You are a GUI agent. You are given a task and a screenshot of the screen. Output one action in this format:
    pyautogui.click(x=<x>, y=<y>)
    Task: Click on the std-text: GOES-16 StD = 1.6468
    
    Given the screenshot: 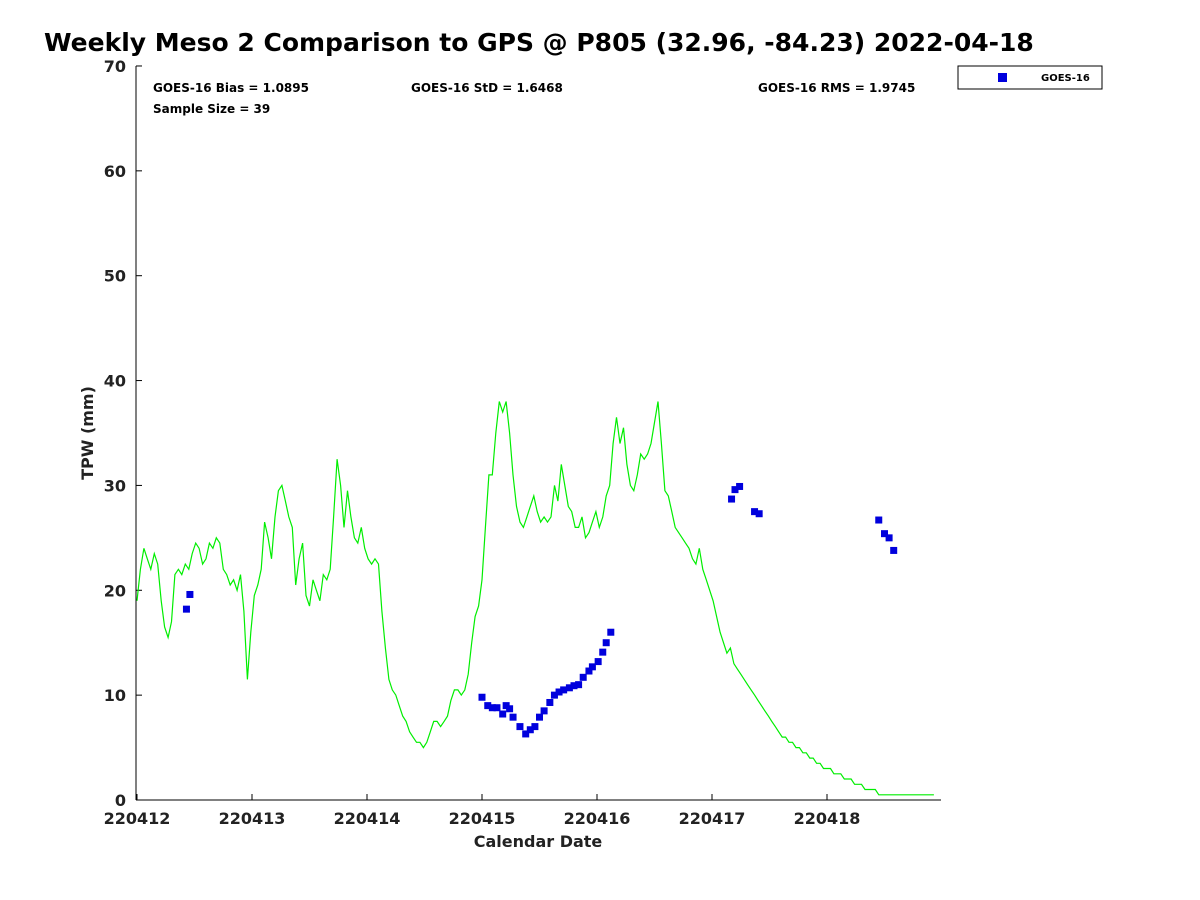 What is the action you would take?
    pyautogui.click(x=487, y=88)
    